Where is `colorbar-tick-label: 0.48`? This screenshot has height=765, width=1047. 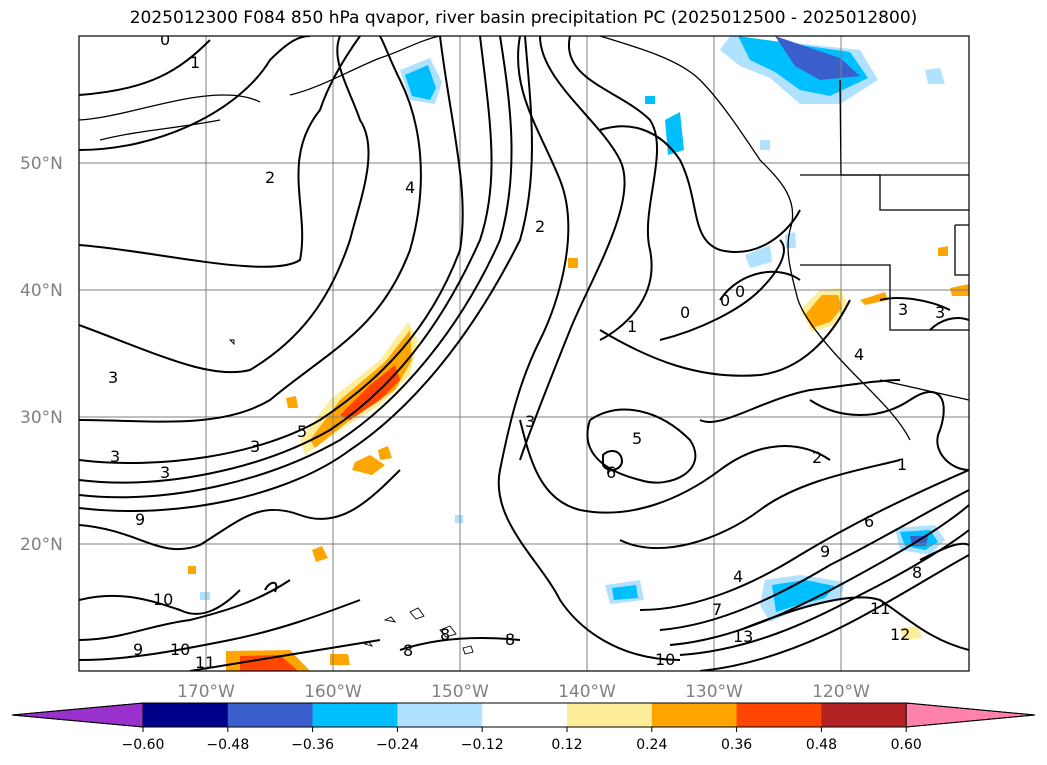
colorbar-tick-label: 0.48 is located at coordinates (821, 745).